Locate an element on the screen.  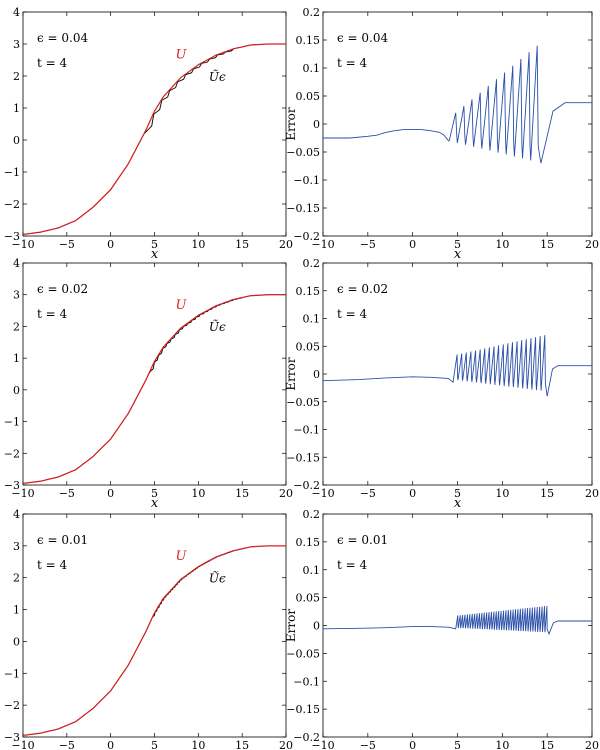
annotation-approx: Ũϵ is located at coordinates (217, 326).